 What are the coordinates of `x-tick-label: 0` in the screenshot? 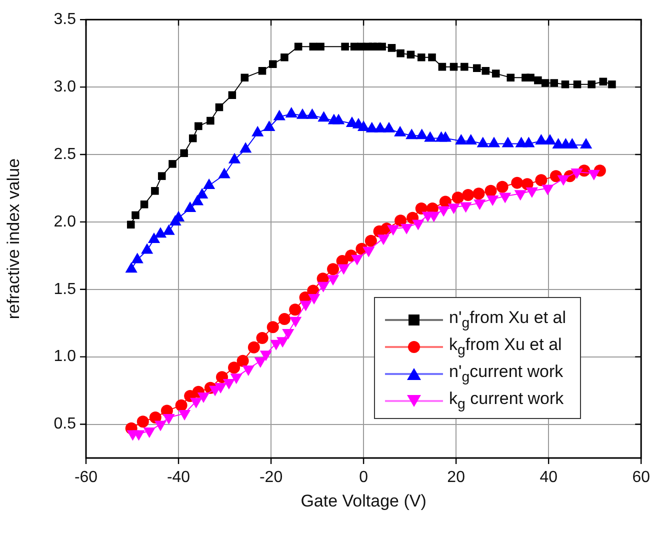 It's located at (363, 477).